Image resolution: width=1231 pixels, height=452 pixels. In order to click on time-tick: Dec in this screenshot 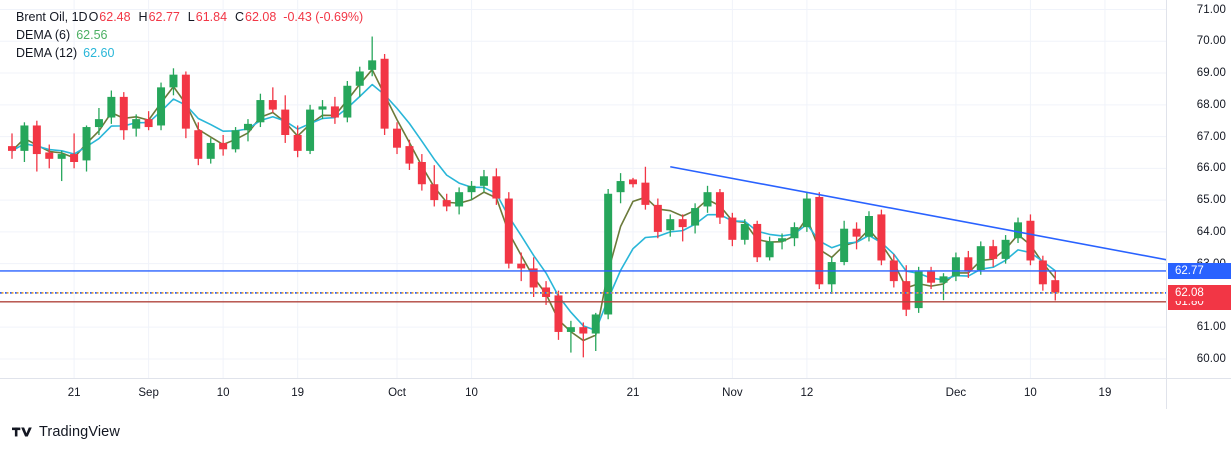, I will do `click(956, 393)`.